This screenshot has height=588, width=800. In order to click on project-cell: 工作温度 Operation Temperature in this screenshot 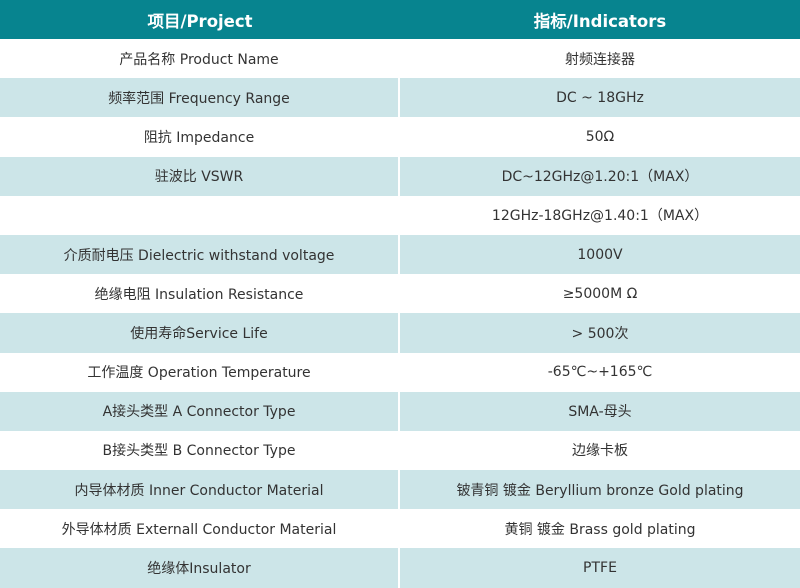, I will do `click(200, 372)`.